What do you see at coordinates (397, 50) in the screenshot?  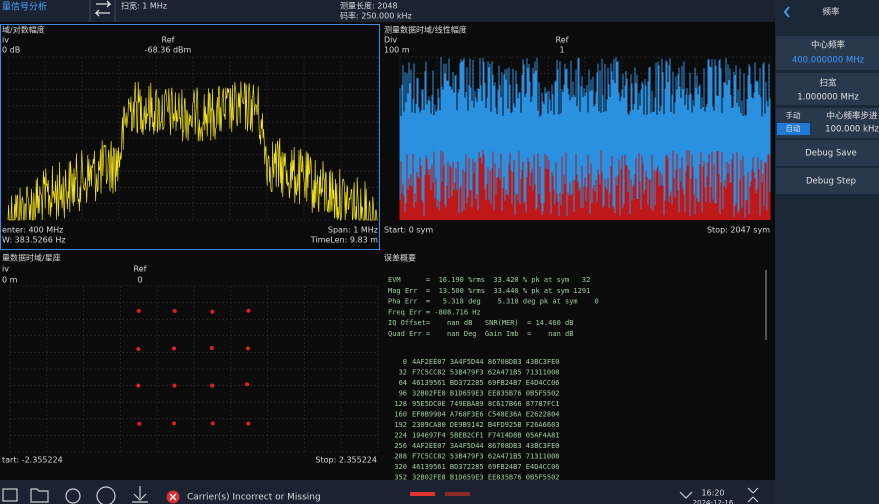 I see `div-value: 100 m` at bounding box center [397, 50].